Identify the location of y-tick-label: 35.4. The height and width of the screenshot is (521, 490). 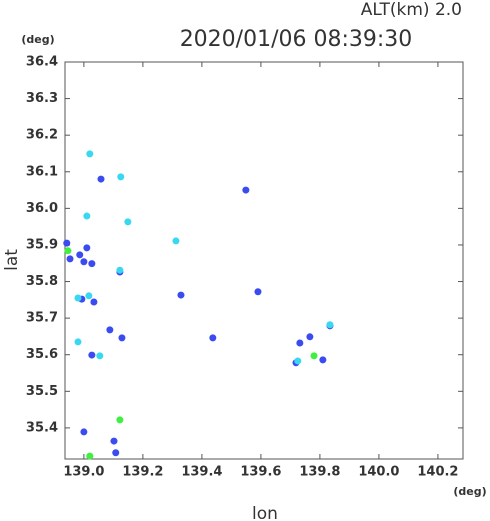
(42, 427).